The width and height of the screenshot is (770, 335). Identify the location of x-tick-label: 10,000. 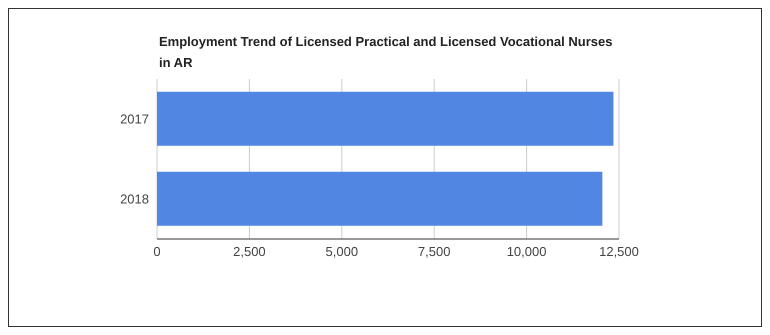
(526, 252).